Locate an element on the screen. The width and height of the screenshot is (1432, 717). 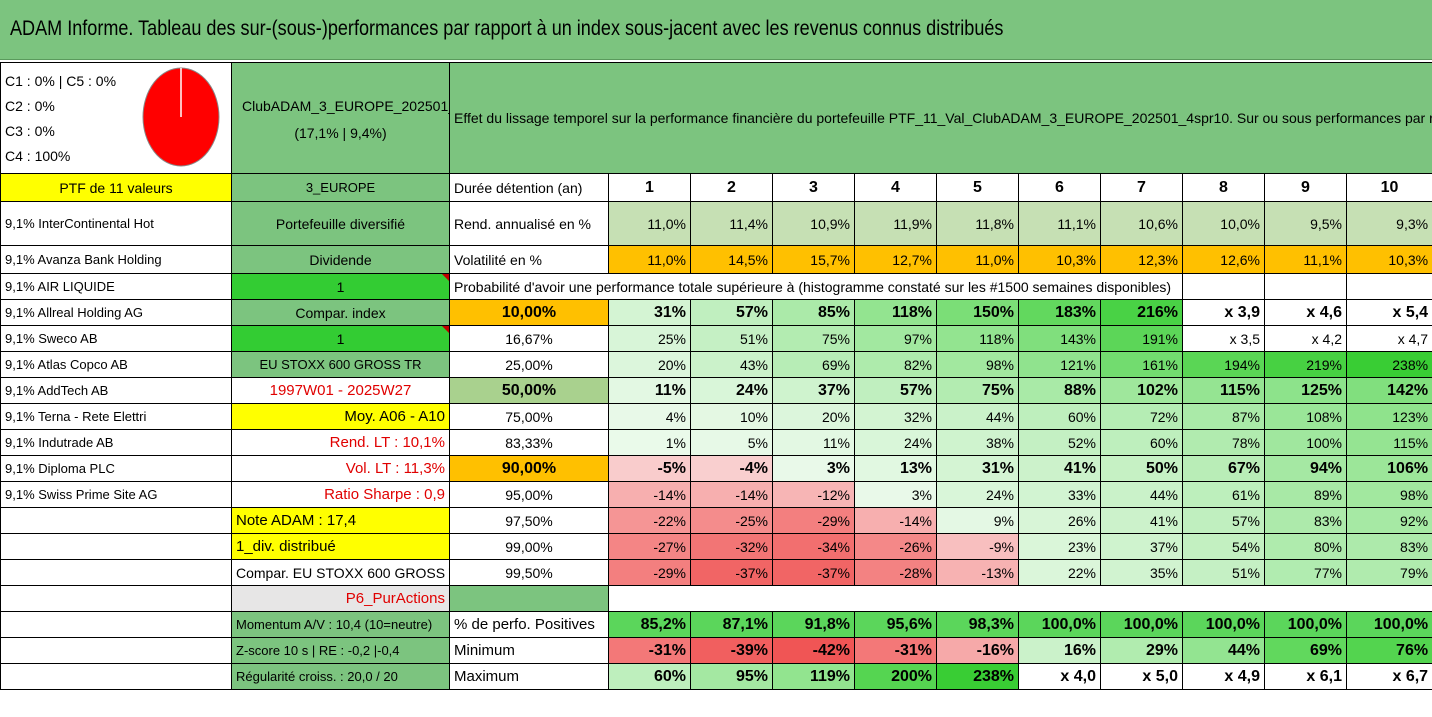
probability-value: 106% is located at coordinates (1388, 468).